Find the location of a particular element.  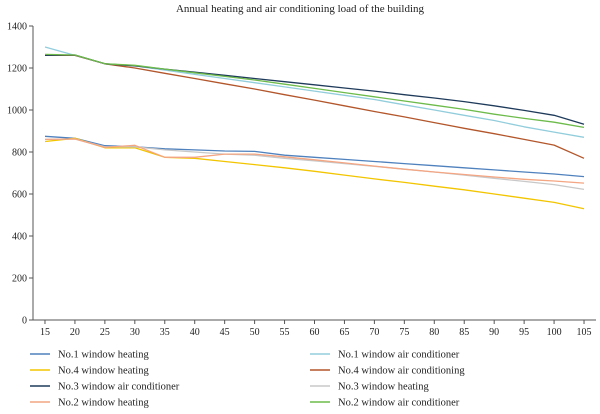

legend-label: No.3 window air conditioner is located at coordinates (119, 387).